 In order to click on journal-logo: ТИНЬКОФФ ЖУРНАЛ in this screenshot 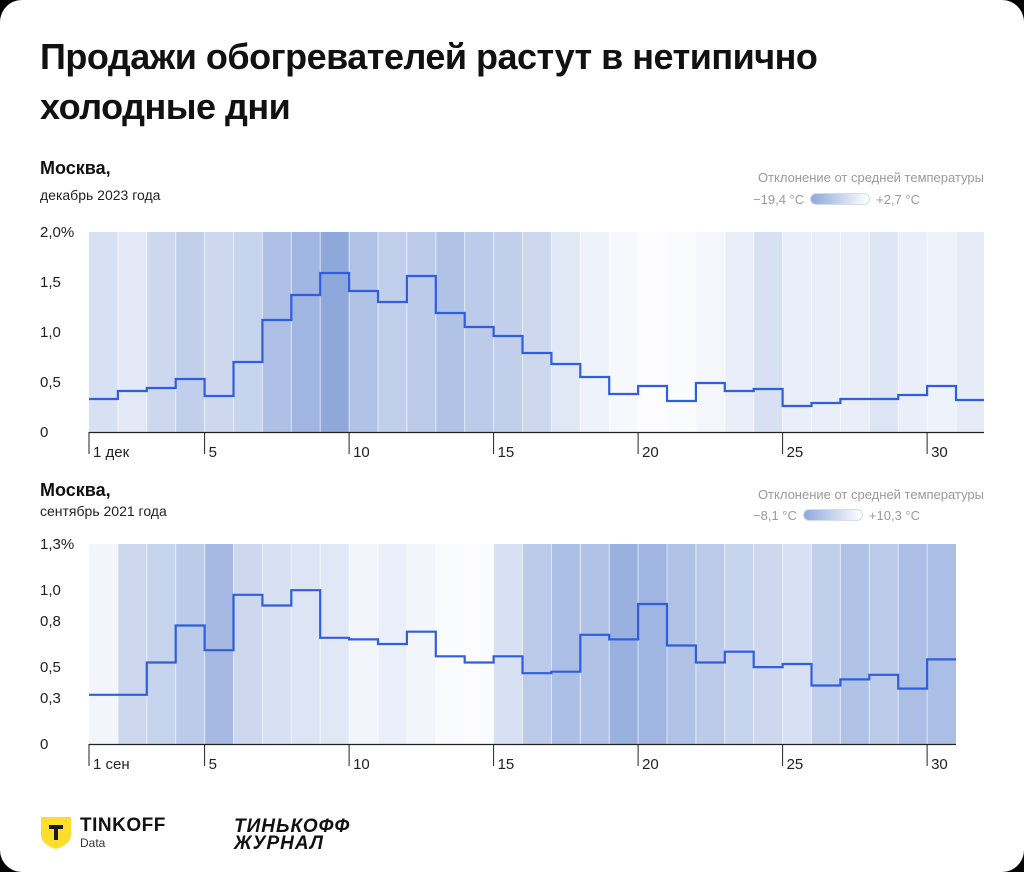, I will do `click(292, 835)`.